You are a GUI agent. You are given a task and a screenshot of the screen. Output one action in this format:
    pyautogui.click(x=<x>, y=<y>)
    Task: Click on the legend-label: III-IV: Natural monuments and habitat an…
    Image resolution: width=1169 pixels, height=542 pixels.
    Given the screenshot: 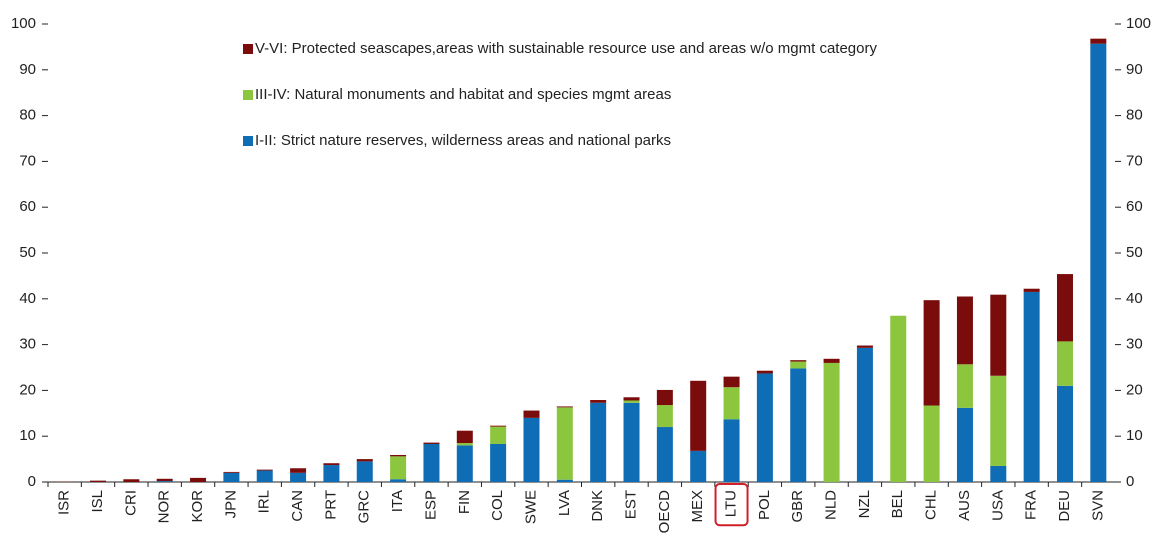 What is the action you would take?
    pyautogui.click(x=463, y=94)
    